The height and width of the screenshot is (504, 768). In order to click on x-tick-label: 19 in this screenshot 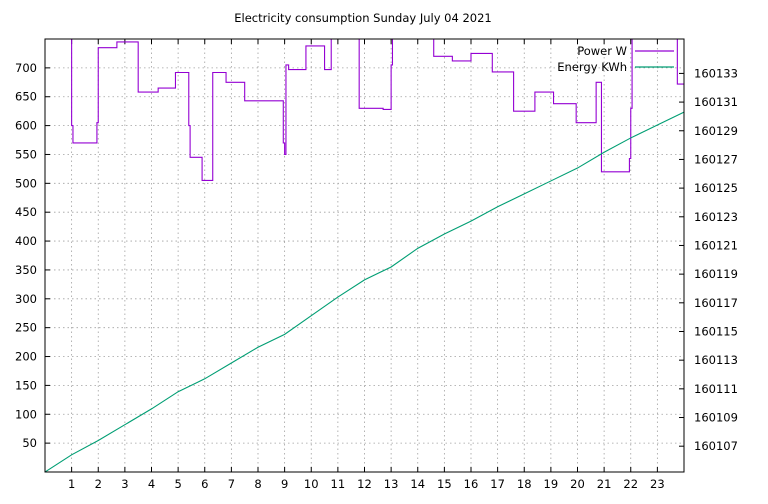, I will do `click(551, 484)`.